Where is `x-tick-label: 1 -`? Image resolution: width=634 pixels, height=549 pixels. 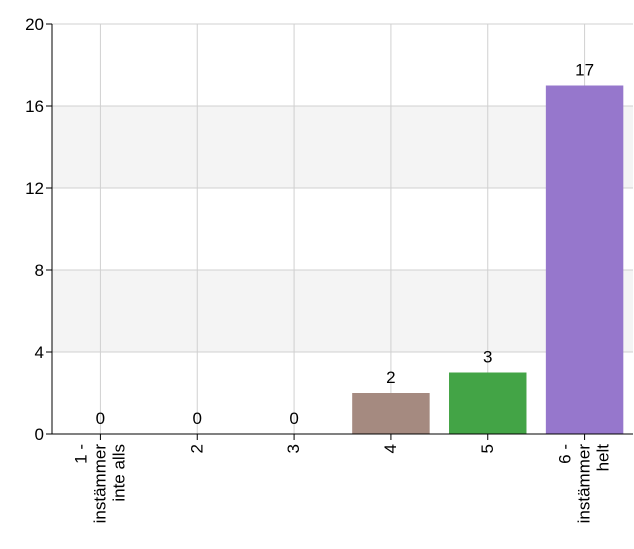
x-tick-label: 1 - is located at coordinates (80, 454).